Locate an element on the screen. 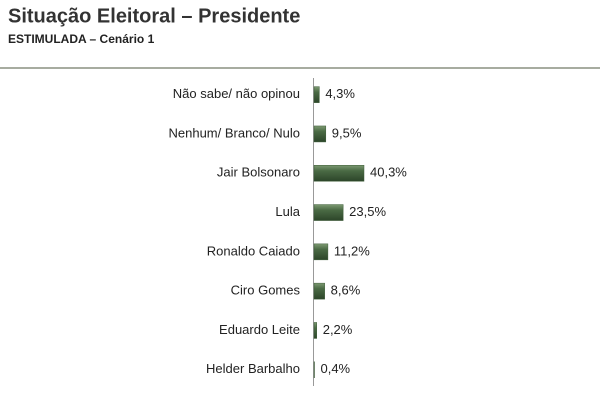 This screenshot has height=400, width=600. category-label: Ronaldo Caiado is located at coordinates (253, 250).